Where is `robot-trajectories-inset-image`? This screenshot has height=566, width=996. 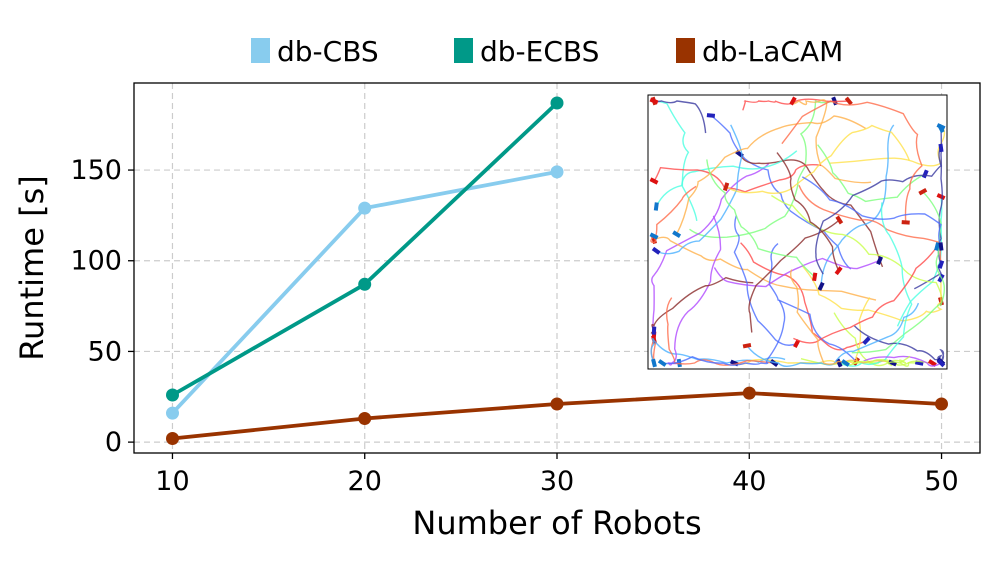
robot-trajectories-inset-image is located at coordinates (797, 232).